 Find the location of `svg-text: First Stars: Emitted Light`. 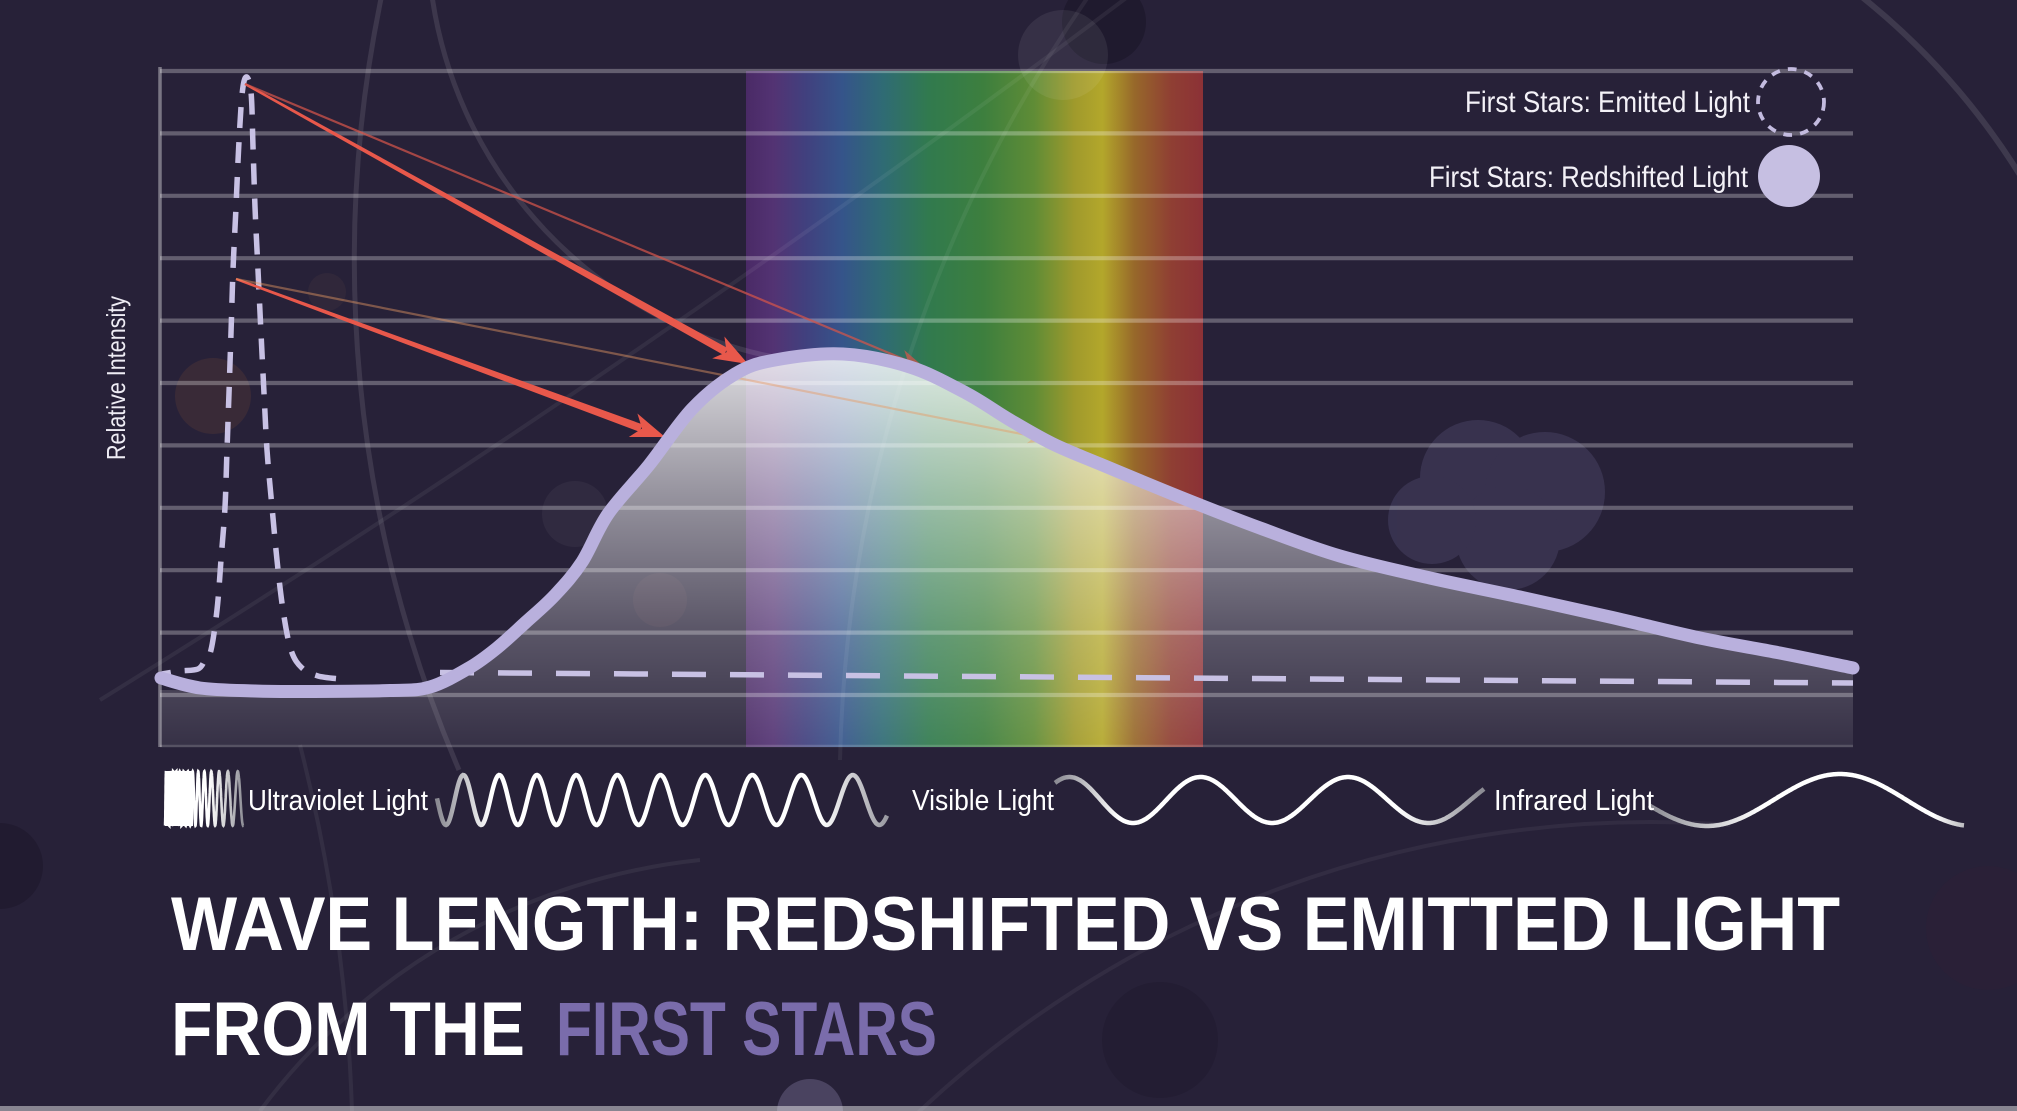

svg-text: First Stars: Emitted Light is located at coordinates (1607, 102).